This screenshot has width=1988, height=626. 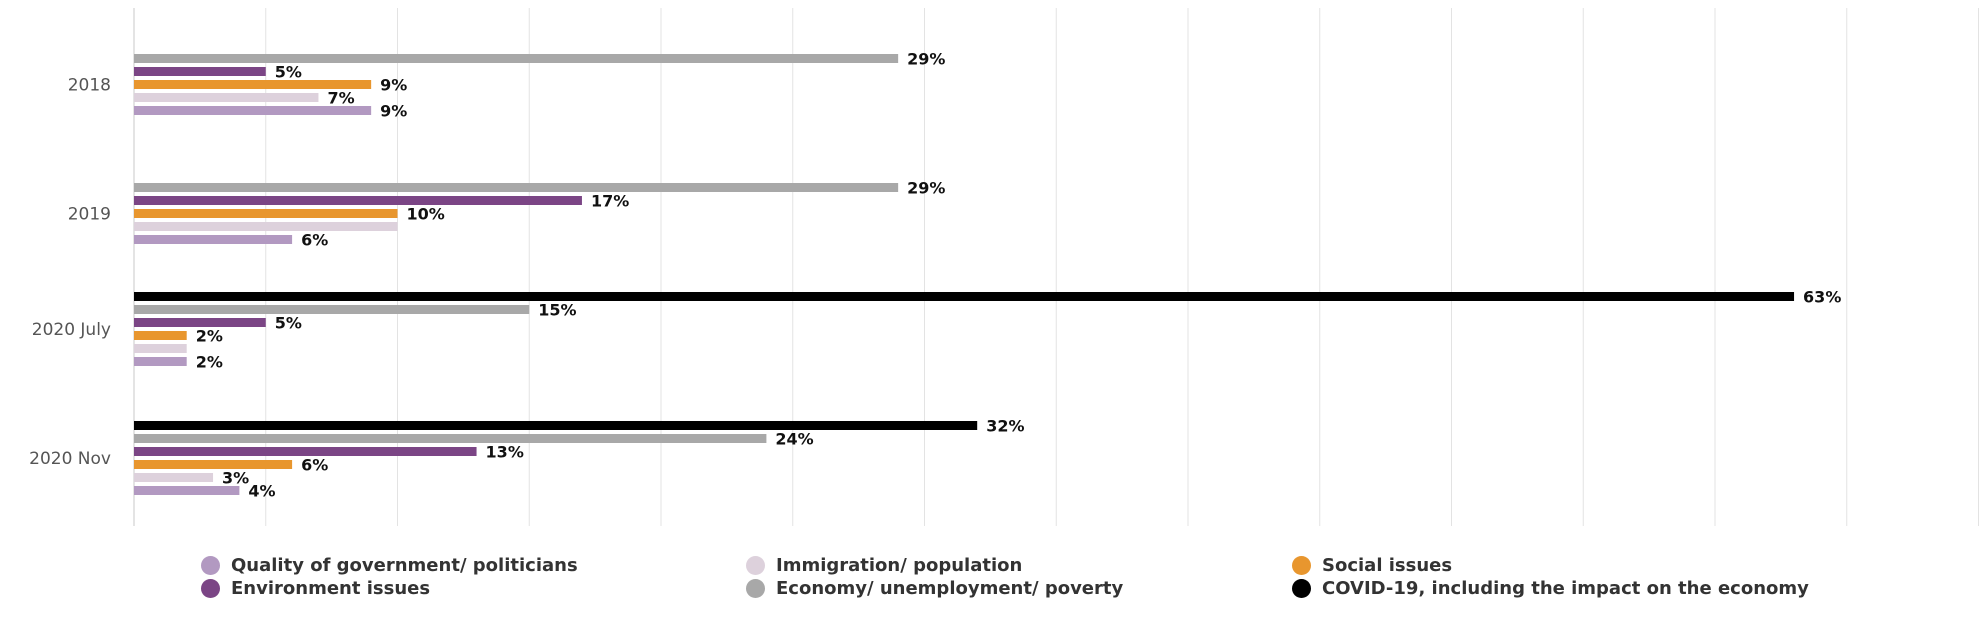 I want to click on category-label: 2018, so click(x=89, y=86).